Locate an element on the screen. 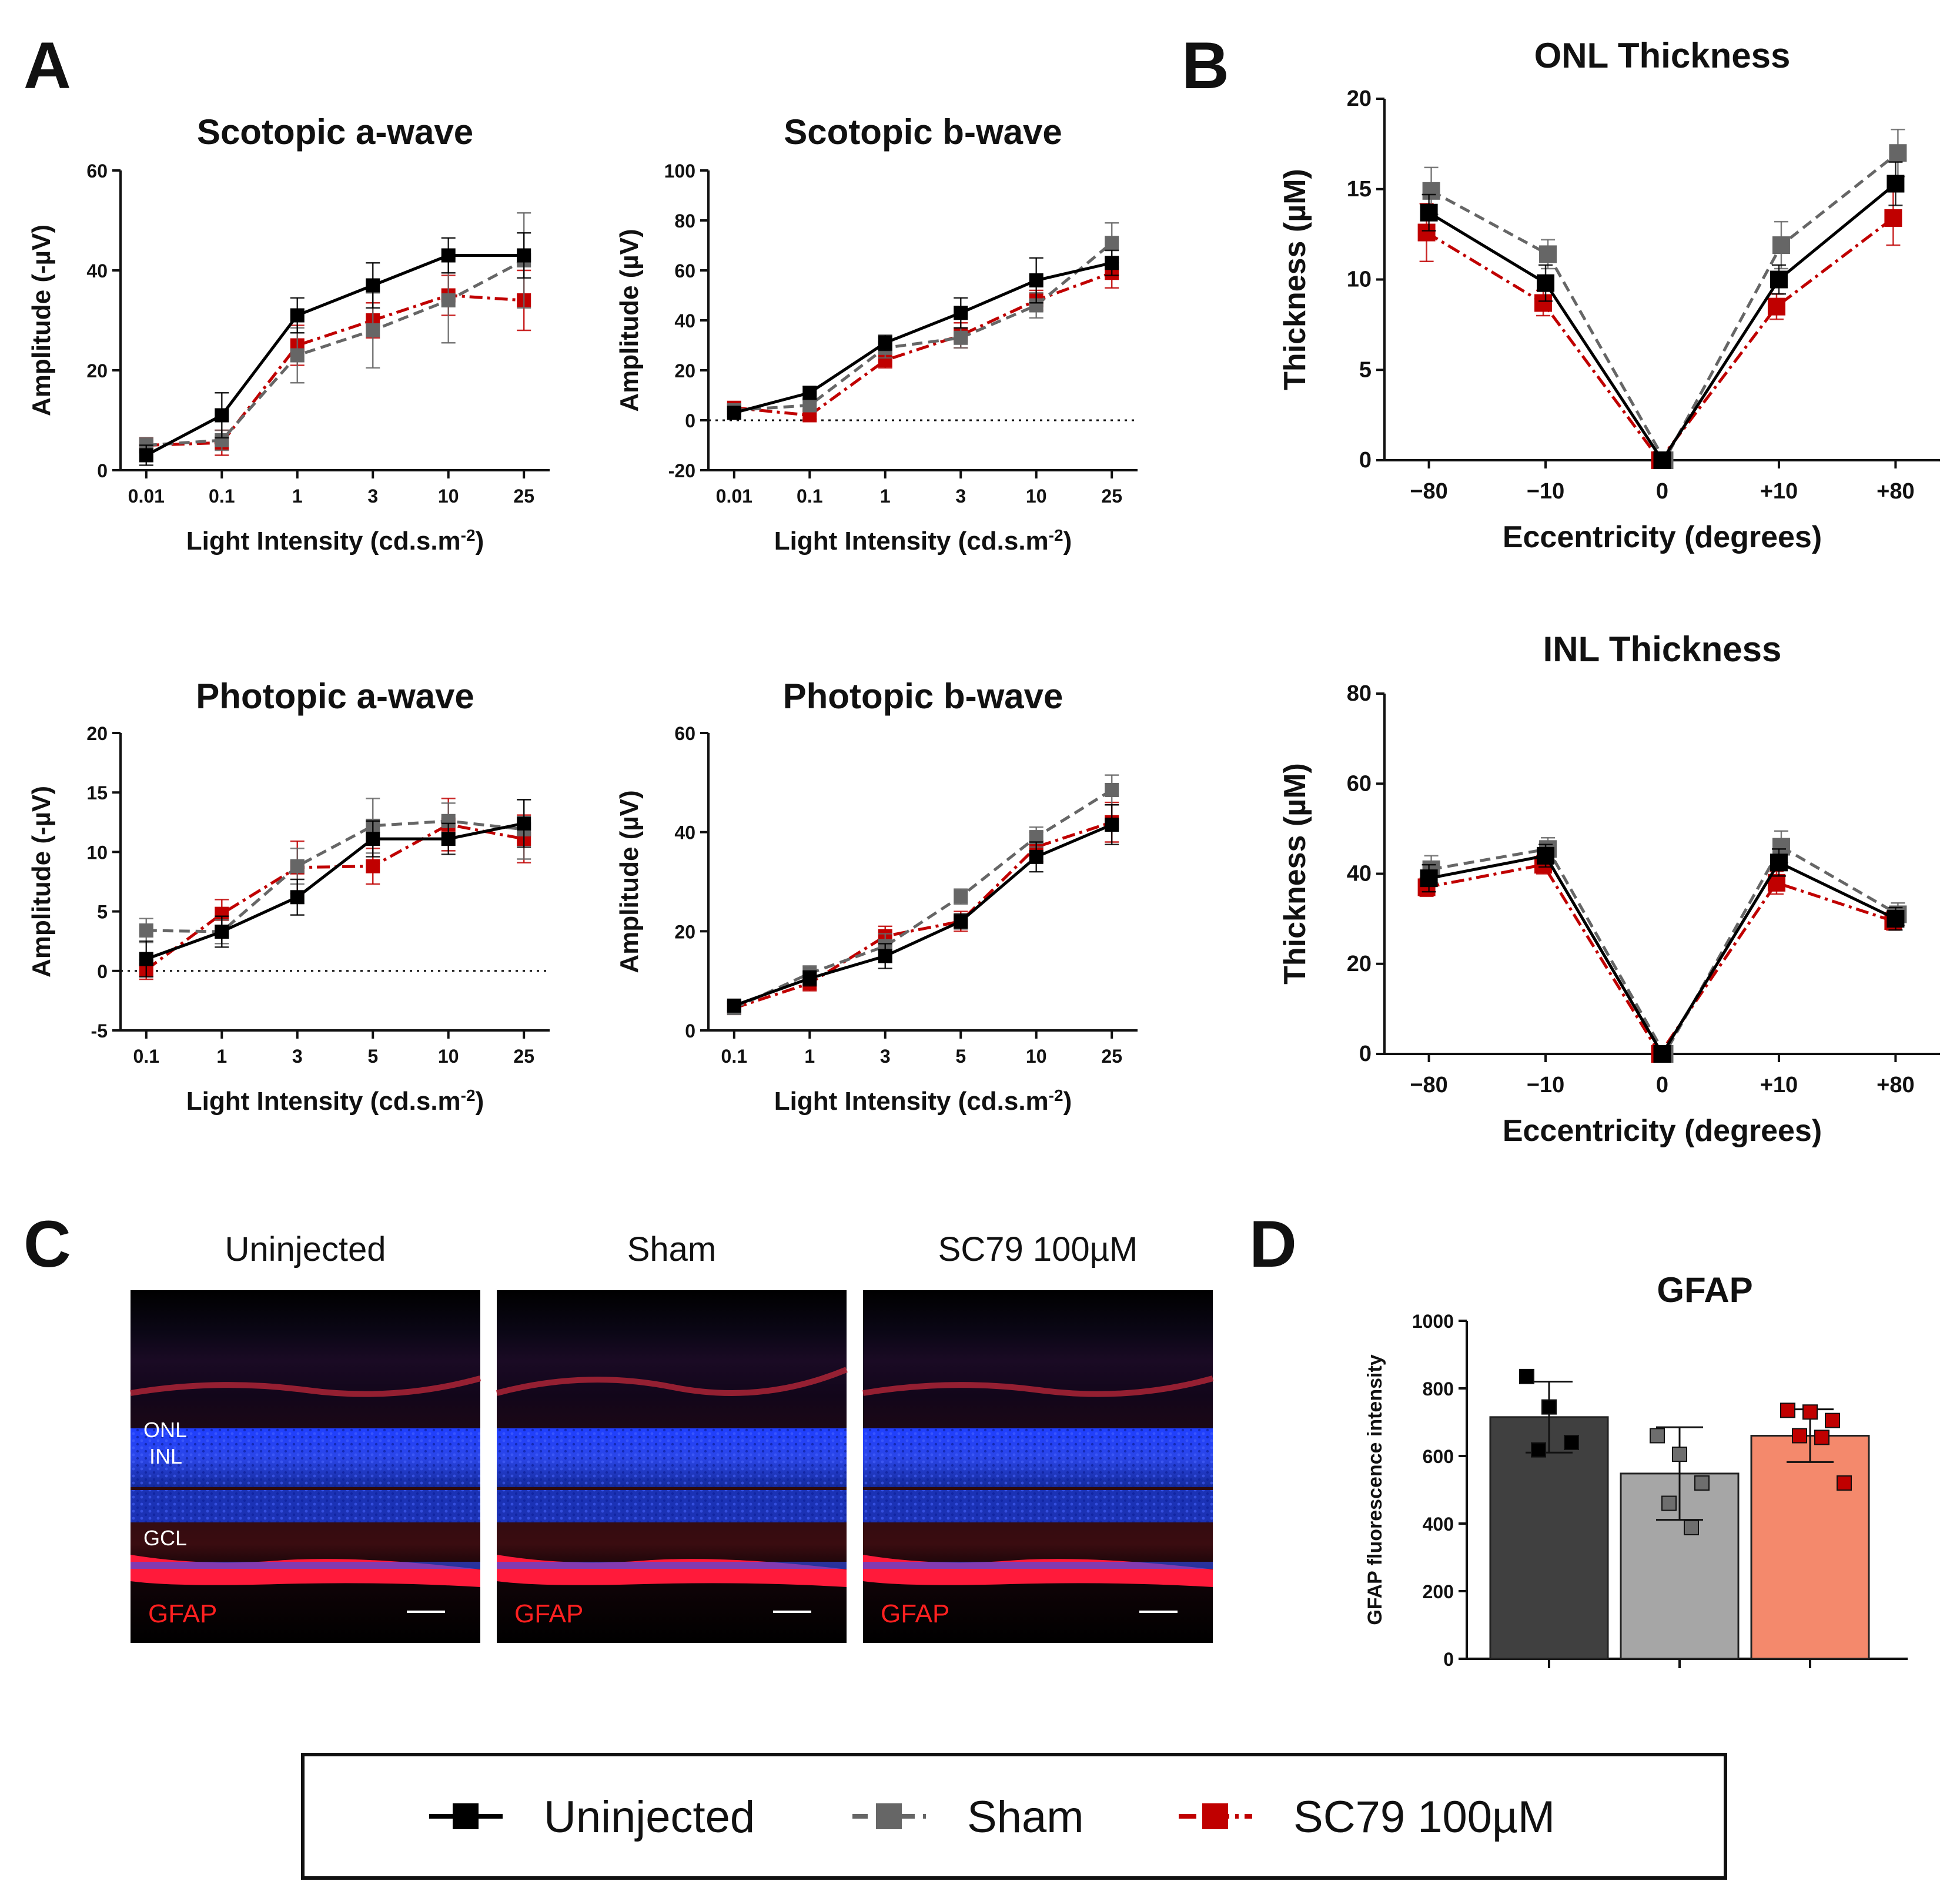 This screenshot has width=1960, height=1888. panel-label-d: D is located at coordinates (1273, 1244).